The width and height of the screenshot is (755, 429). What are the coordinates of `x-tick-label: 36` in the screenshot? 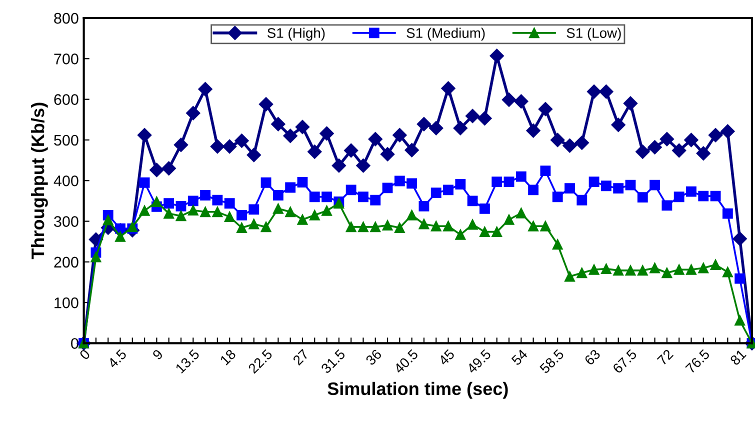 It's located at (373, 357).